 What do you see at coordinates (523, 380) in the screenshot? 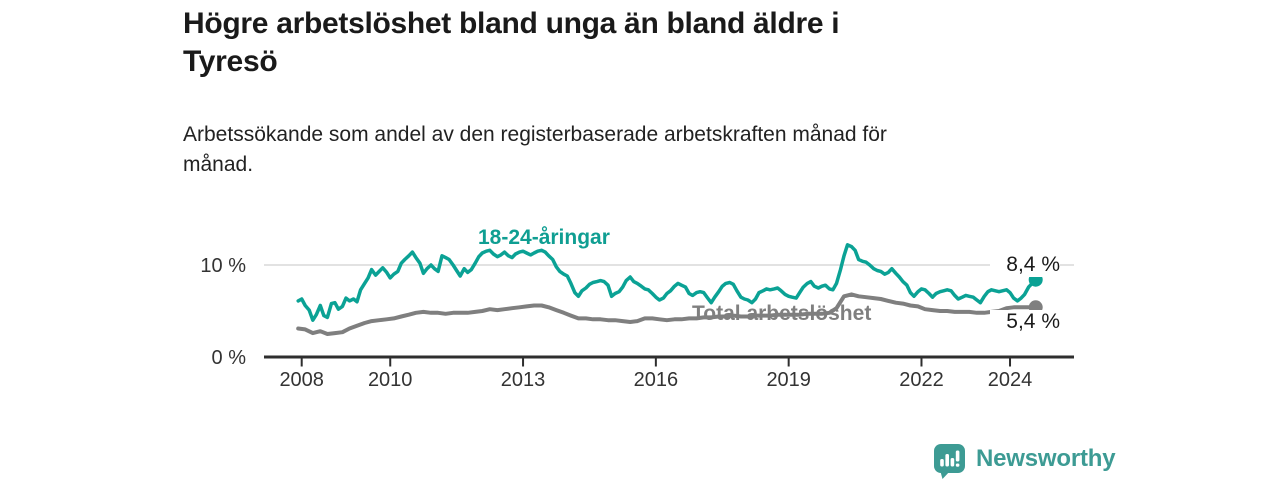
I see `x-tick-label-2013: 2013` at bounding box center [523, 380].